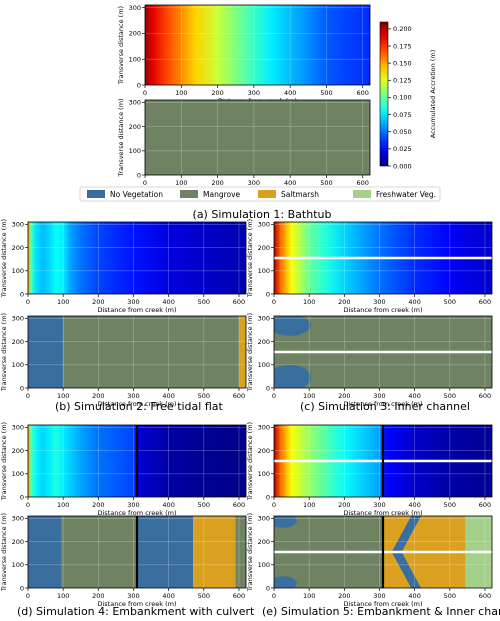  Describe the element at coordinates (402, 149) in the screenshot. I see `colorbar-tick-label: 0.025` at that location.